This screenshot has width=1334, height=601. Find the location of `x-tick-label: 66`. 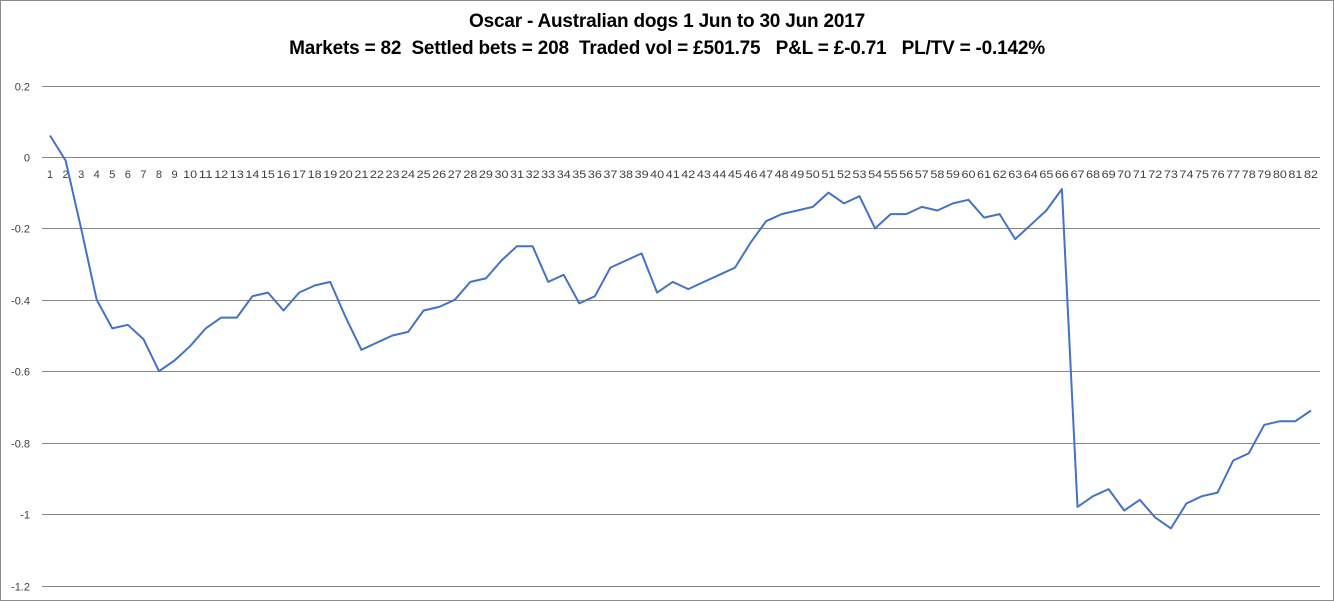

x-tick-label: 66 is located at coordinates (1062, 175).